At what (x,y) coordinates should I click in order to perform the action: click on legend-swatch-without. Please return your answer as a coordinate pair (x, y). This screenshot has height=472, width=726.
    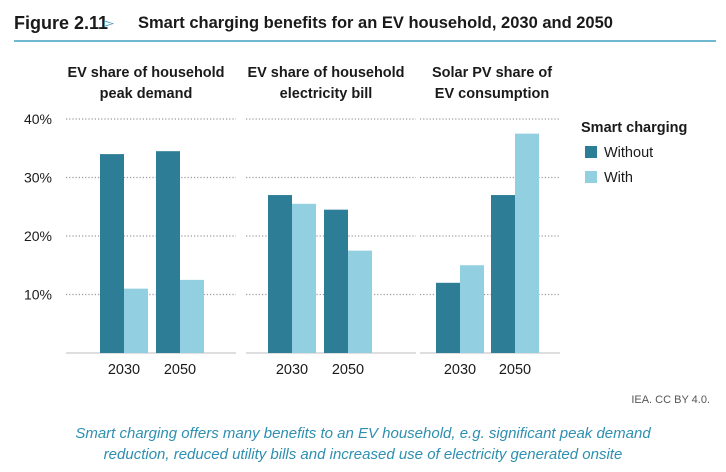
    Looking at the image, I should click on (591, 152).